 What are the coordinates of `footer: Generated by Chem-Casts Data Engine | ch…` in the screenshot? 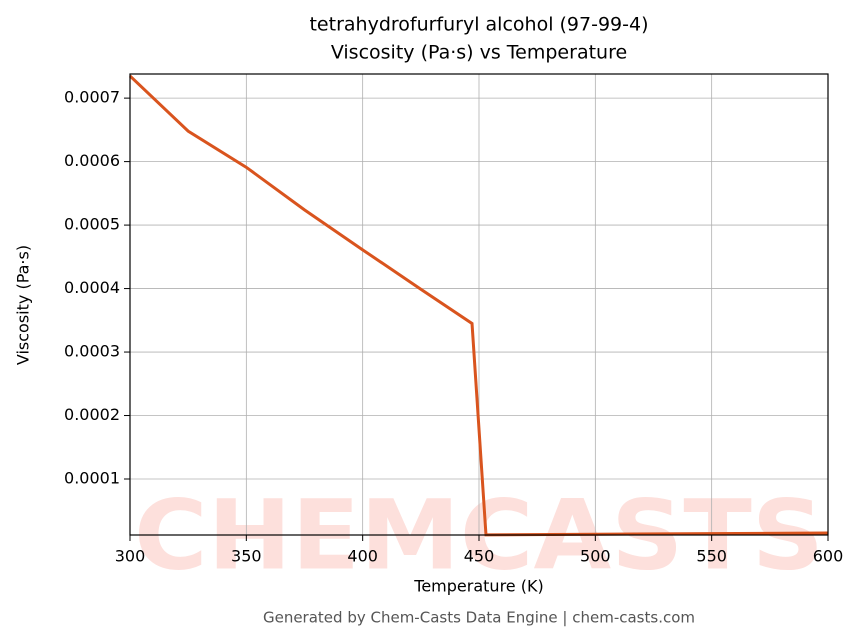 It's located at (479, 618).